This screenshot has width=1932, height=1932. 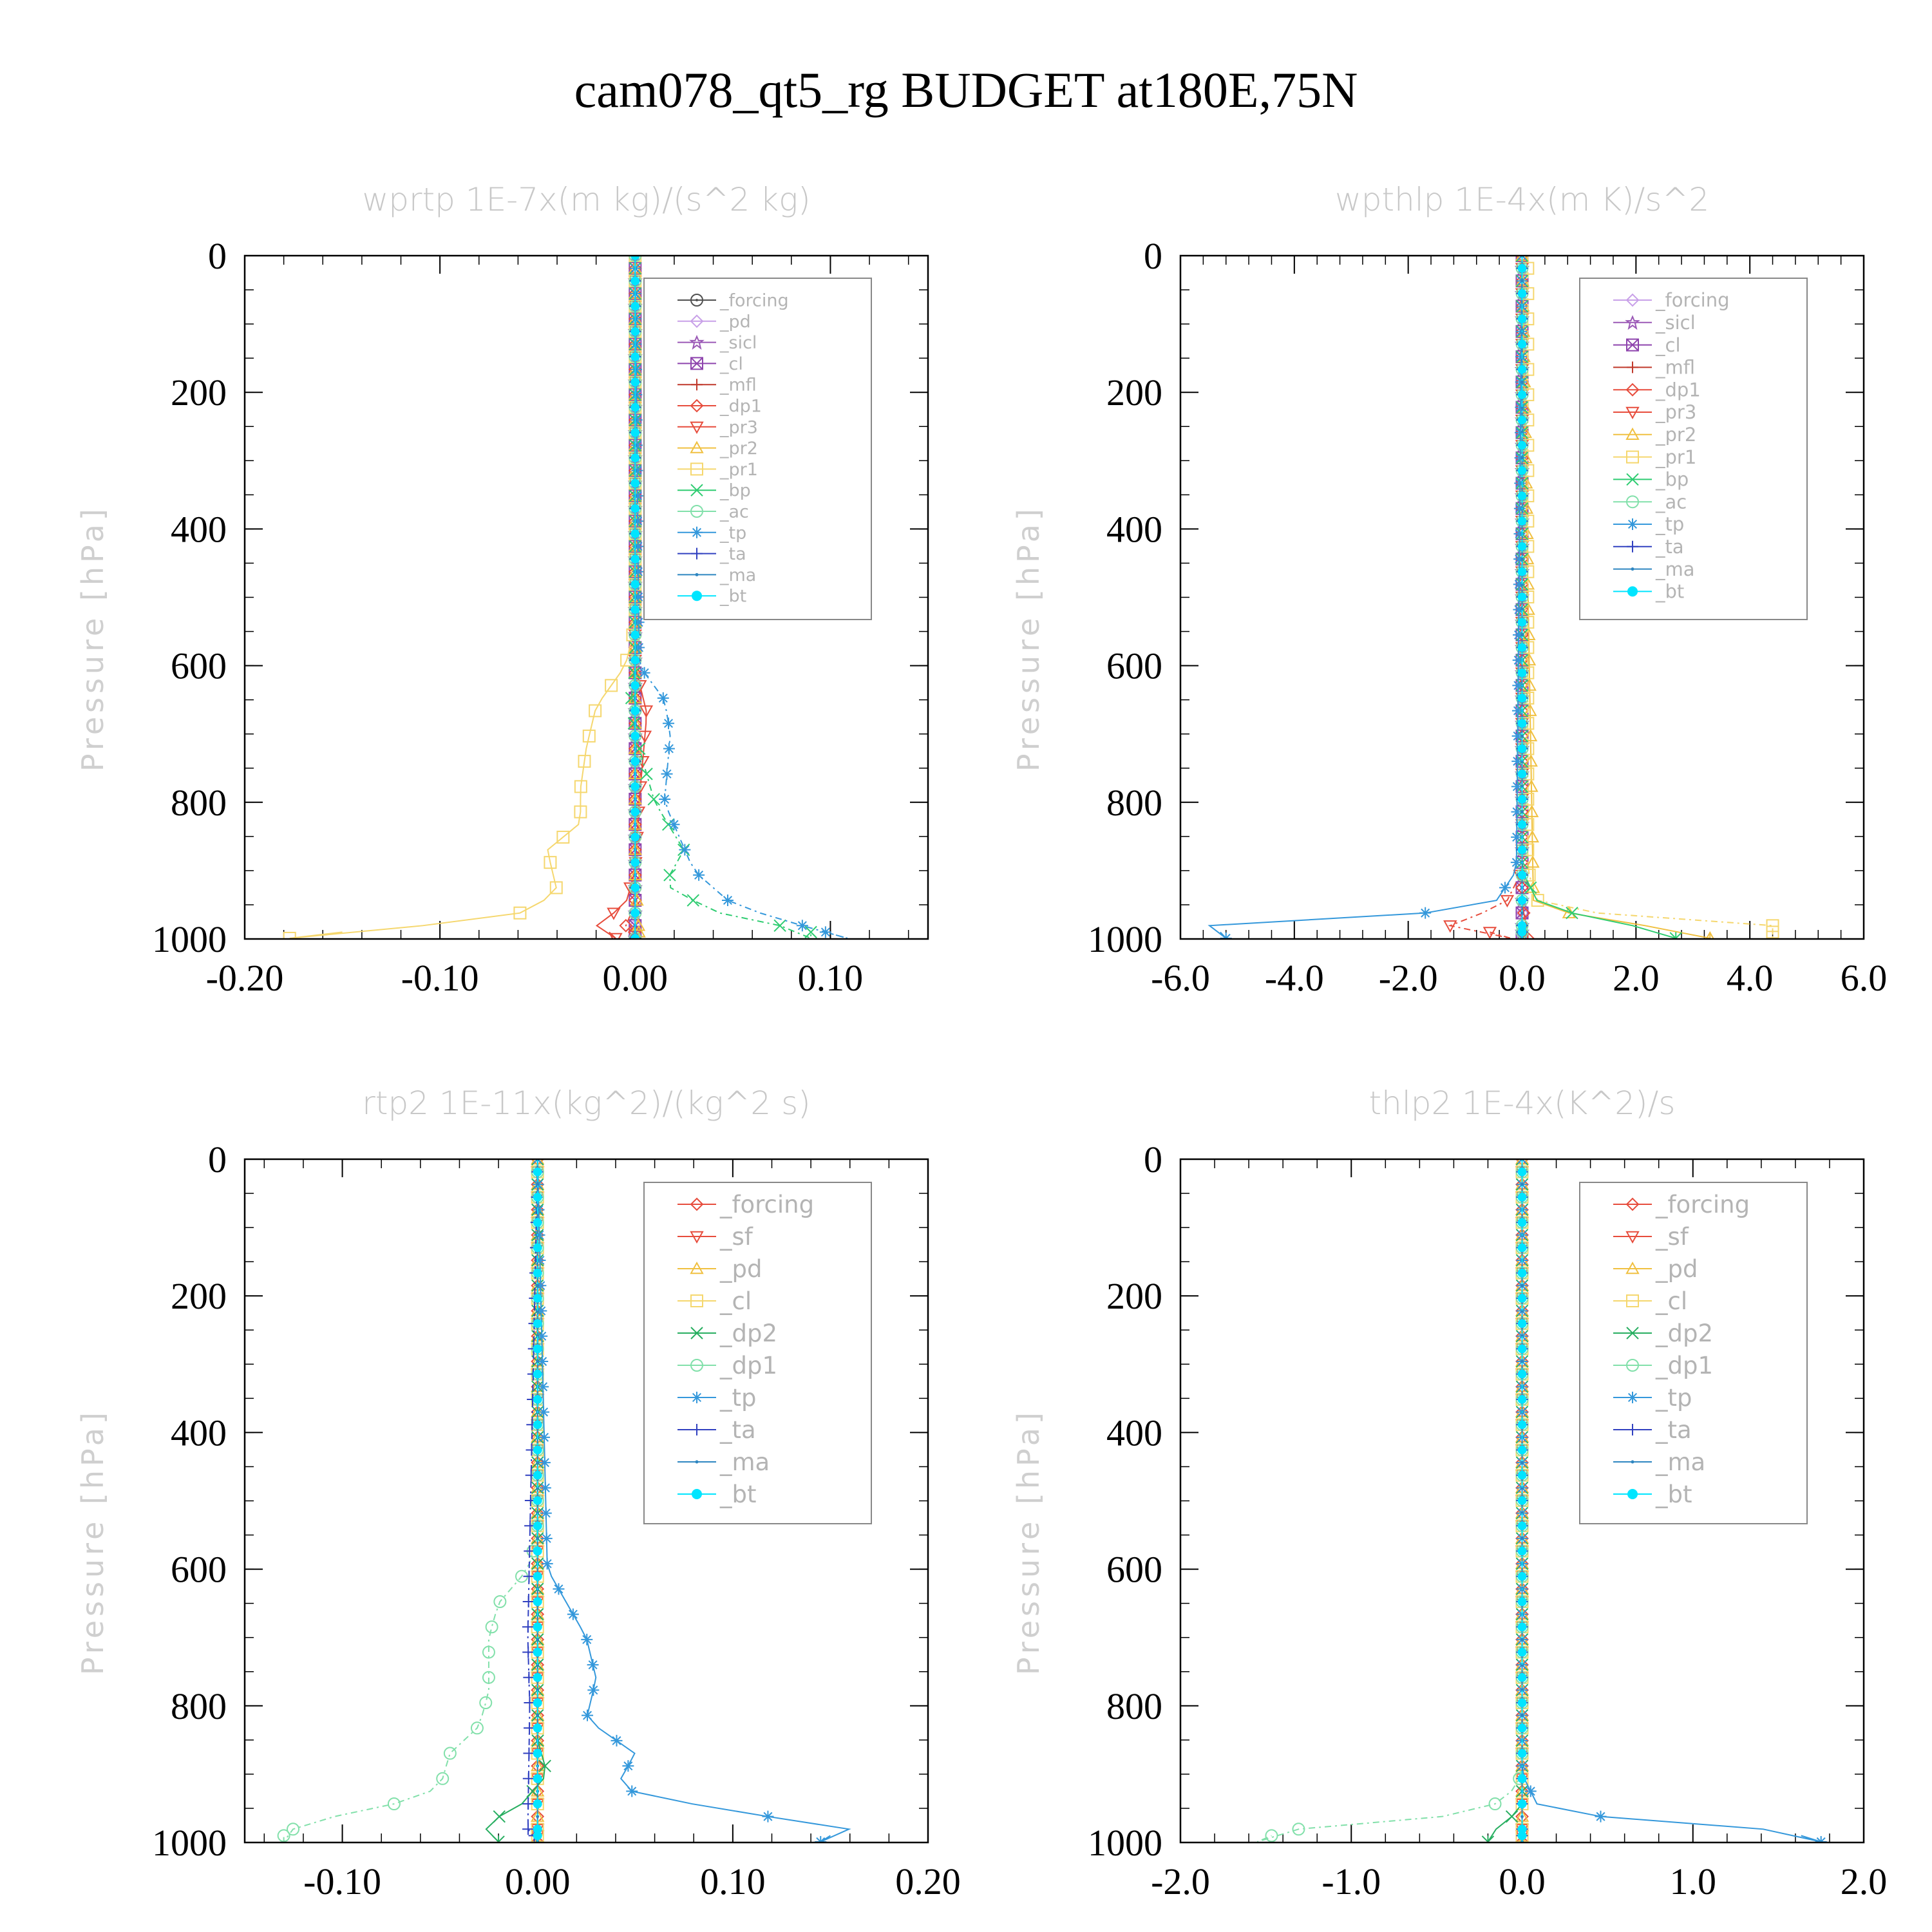 What do you see at coordinates (928, 1882) in the screenshot?
I see `x-tick-label: 0.20` at bounding box center [928, 1882].